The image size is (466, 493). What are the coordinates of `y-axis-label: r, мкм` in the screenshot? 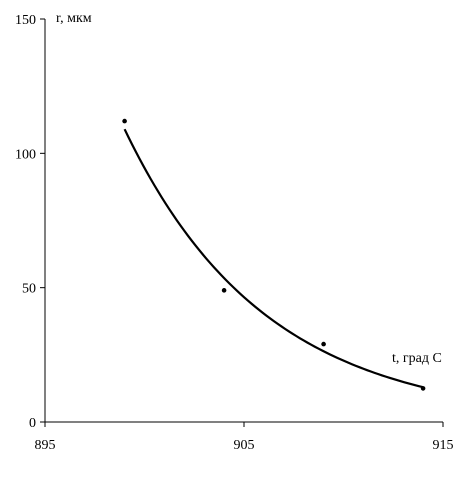 It's located at (74, 18).